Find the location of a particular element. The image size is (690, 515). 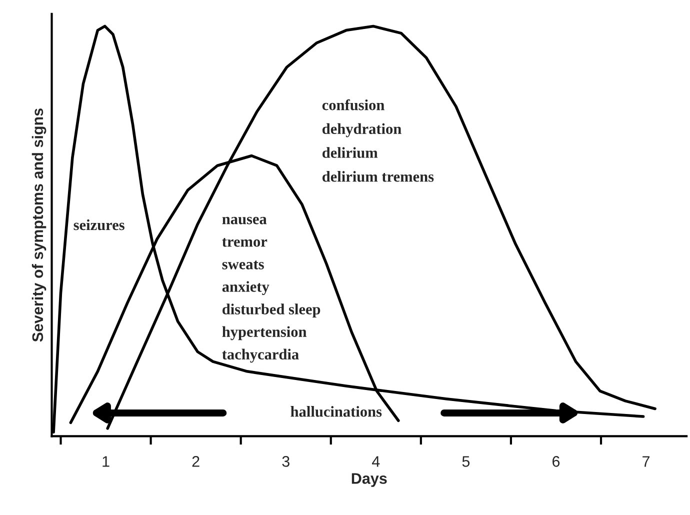

annotation: dehydration is located at coordinates (362, 130).